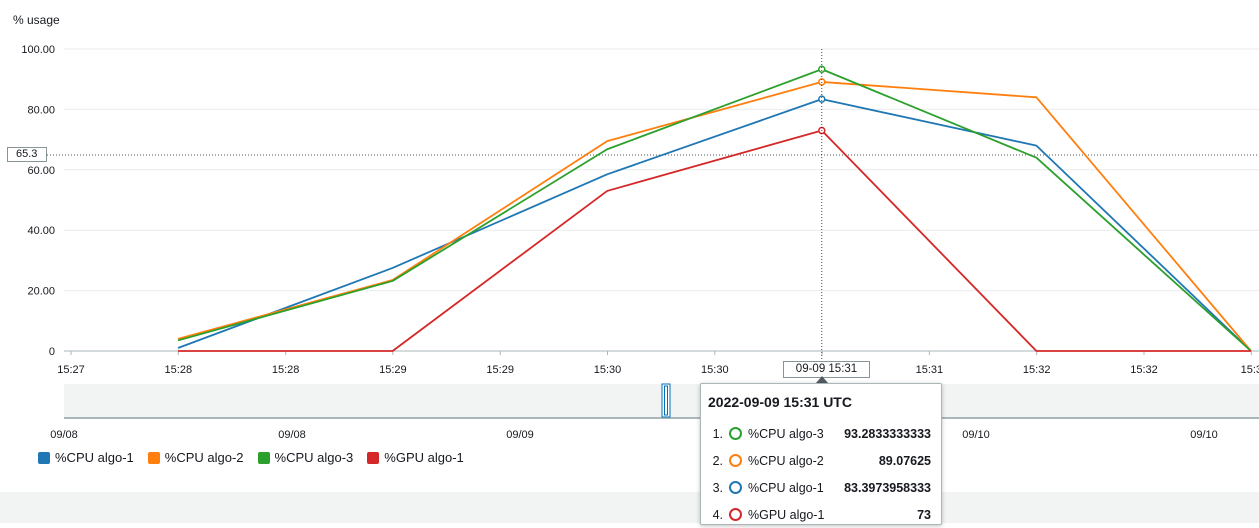 This screenshot has height=528, width=1259. I want to click on tooltip-row-index: 1., so click(717, 433).